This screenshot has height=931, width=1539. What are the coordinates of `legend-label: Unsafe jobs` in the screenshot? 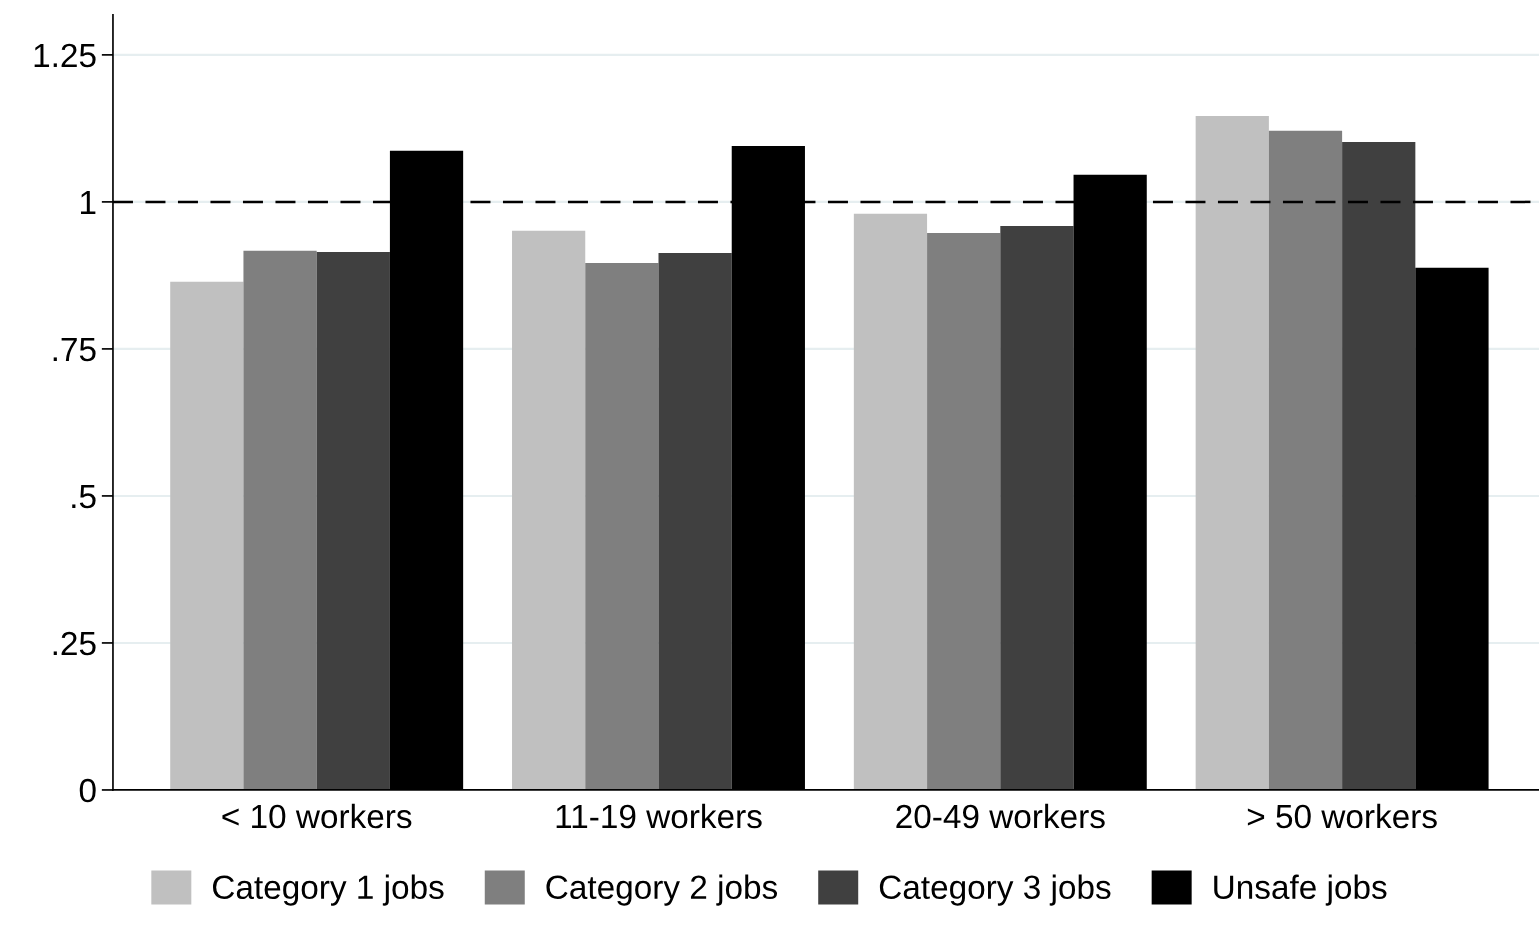 It's located at (1300, 890).